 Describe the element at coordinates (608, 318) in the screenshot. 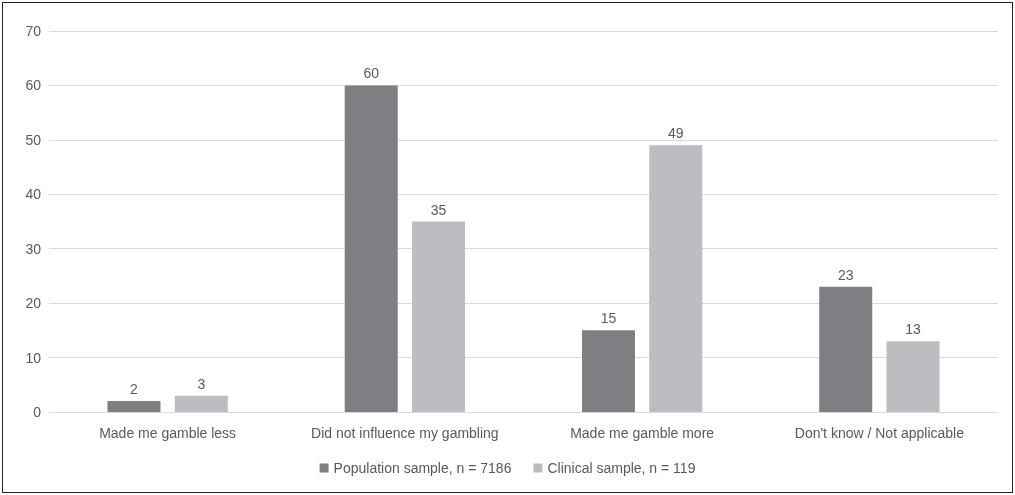

I see `data-label: 15` at that location.